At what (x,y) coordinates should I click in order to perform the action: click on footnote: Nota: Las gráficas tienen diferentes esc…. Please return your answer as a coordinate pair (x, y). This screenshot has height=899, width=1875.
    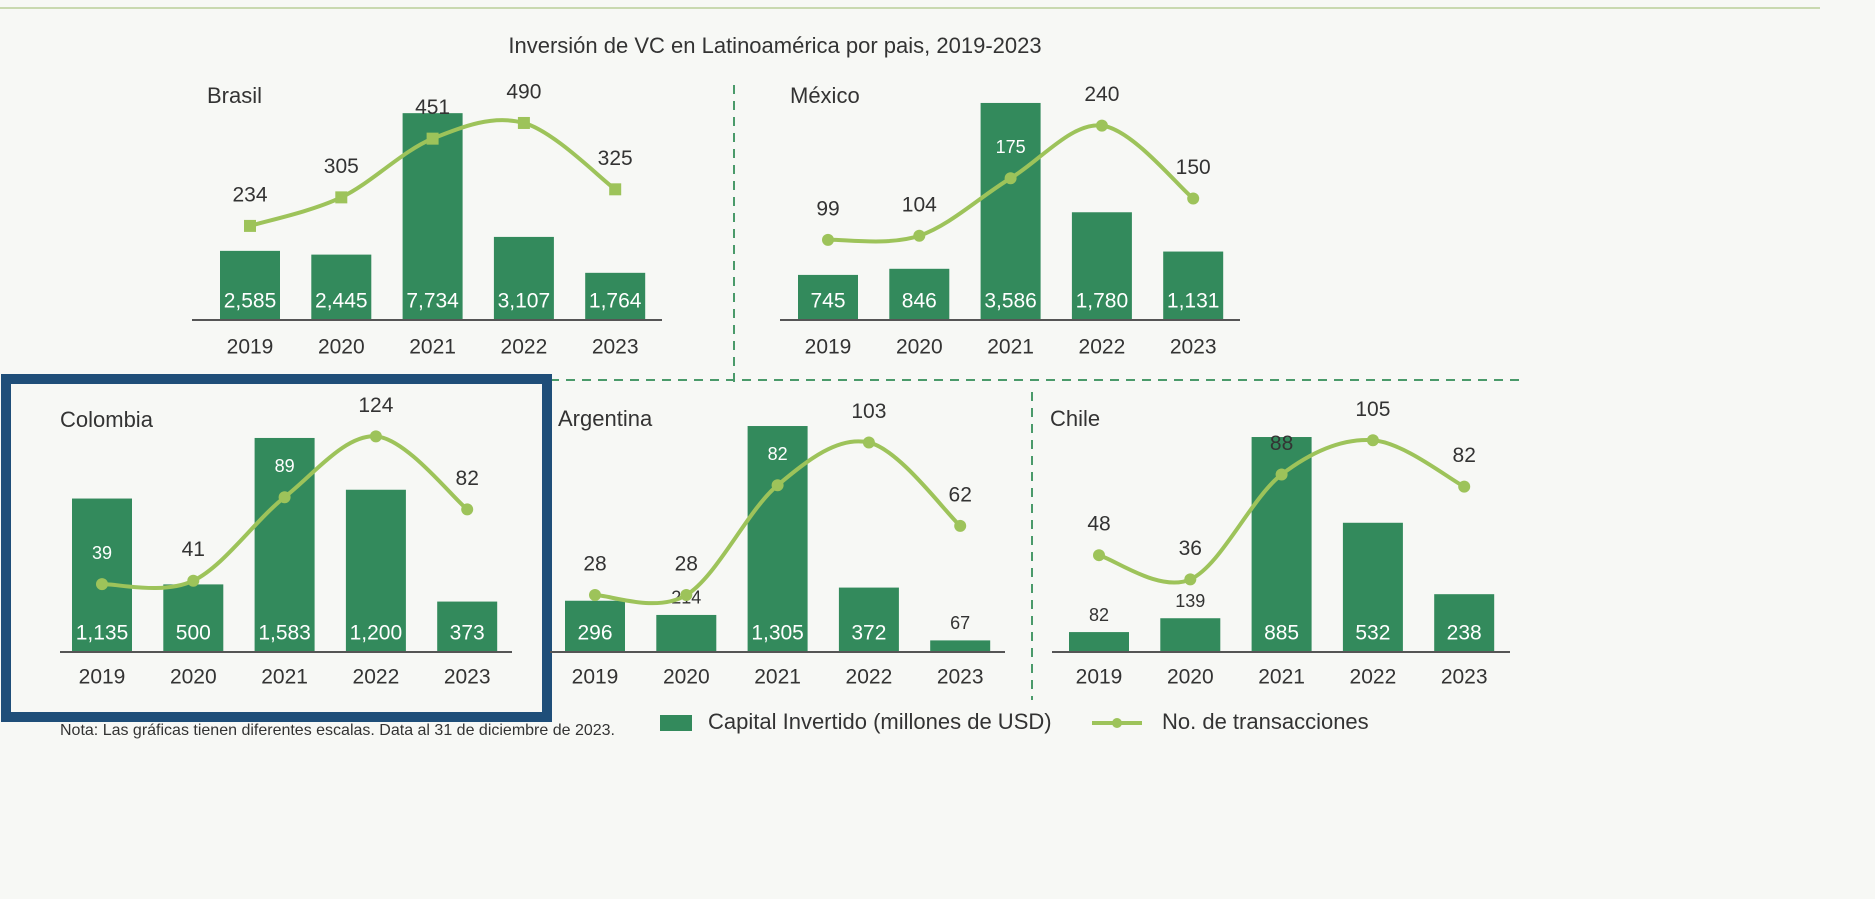
    Looking at the image, I should click on (337, 730).